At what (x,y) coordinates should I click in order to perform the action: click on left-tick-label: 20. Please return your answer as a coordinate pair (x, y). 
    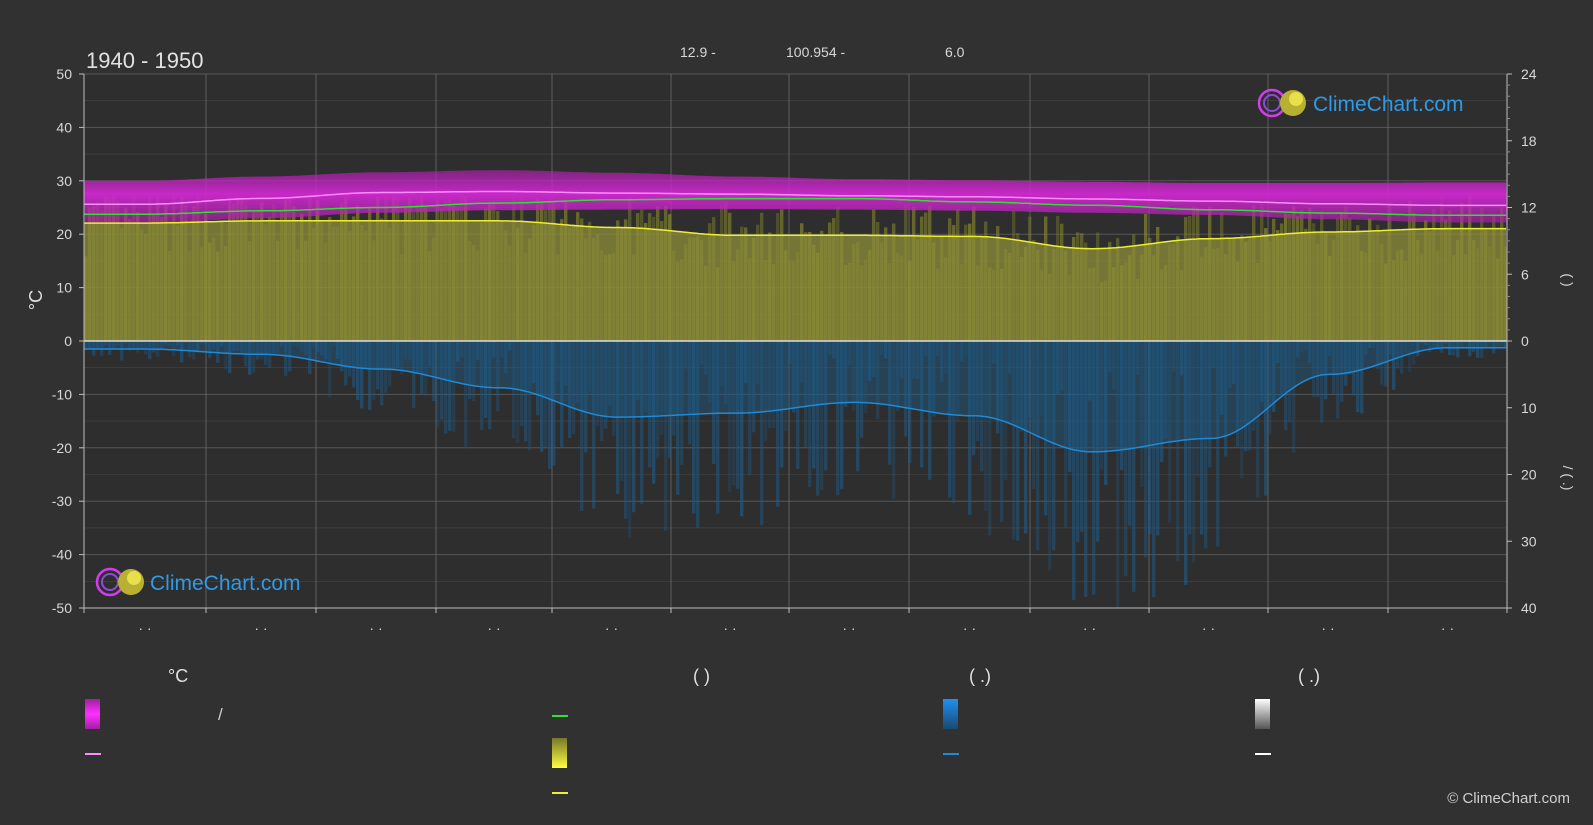
    Looking at the image, I should click on (64, 234).